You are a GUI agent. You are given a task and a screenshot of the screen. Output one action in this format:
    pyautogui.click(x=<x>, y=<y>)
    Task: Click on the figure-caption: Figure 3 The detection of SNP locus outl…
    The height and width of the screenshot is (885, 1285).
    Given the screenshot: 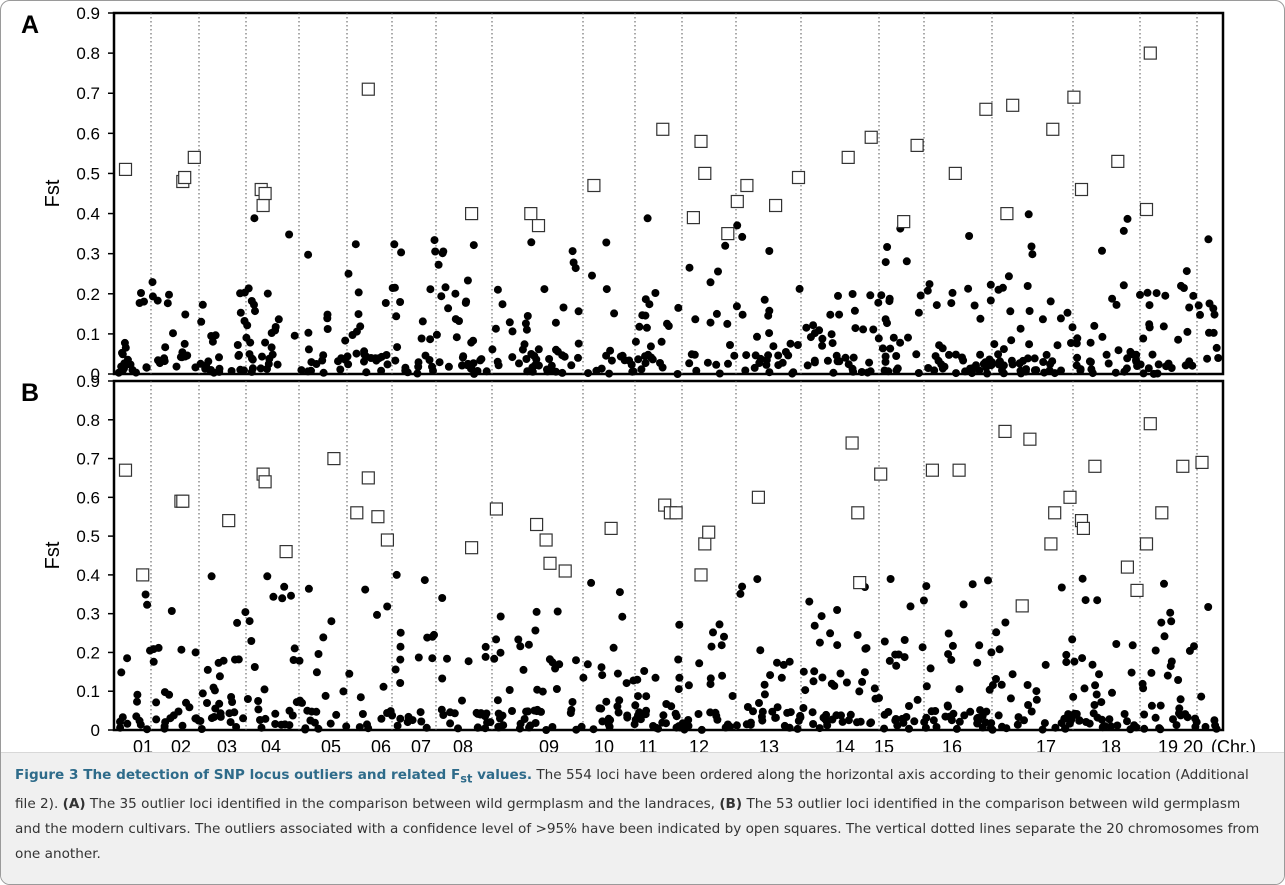 What is the action you would take?
    pyautogui.click(x=637, y=814)
    